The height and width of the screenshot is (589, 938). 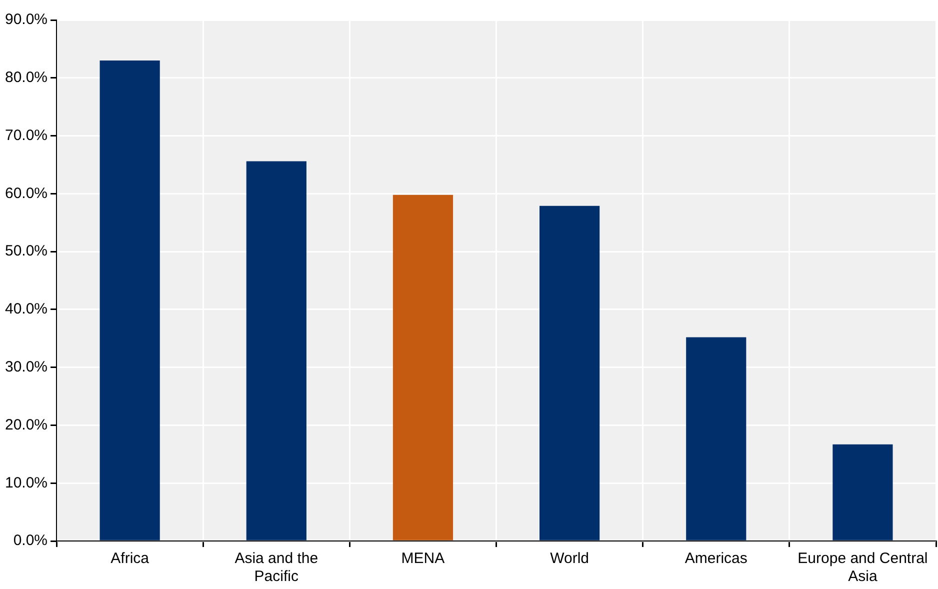 I want to click on x-tick-label: MENA, so click(x=423, y=559).